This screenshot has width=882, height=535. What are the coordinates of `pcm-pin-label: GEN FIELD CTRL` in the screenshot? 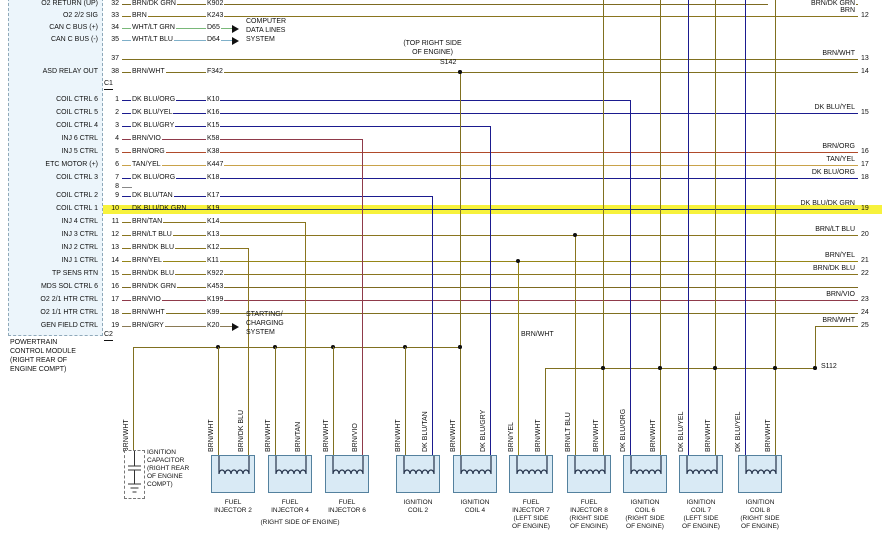 It's located at (69, 325).